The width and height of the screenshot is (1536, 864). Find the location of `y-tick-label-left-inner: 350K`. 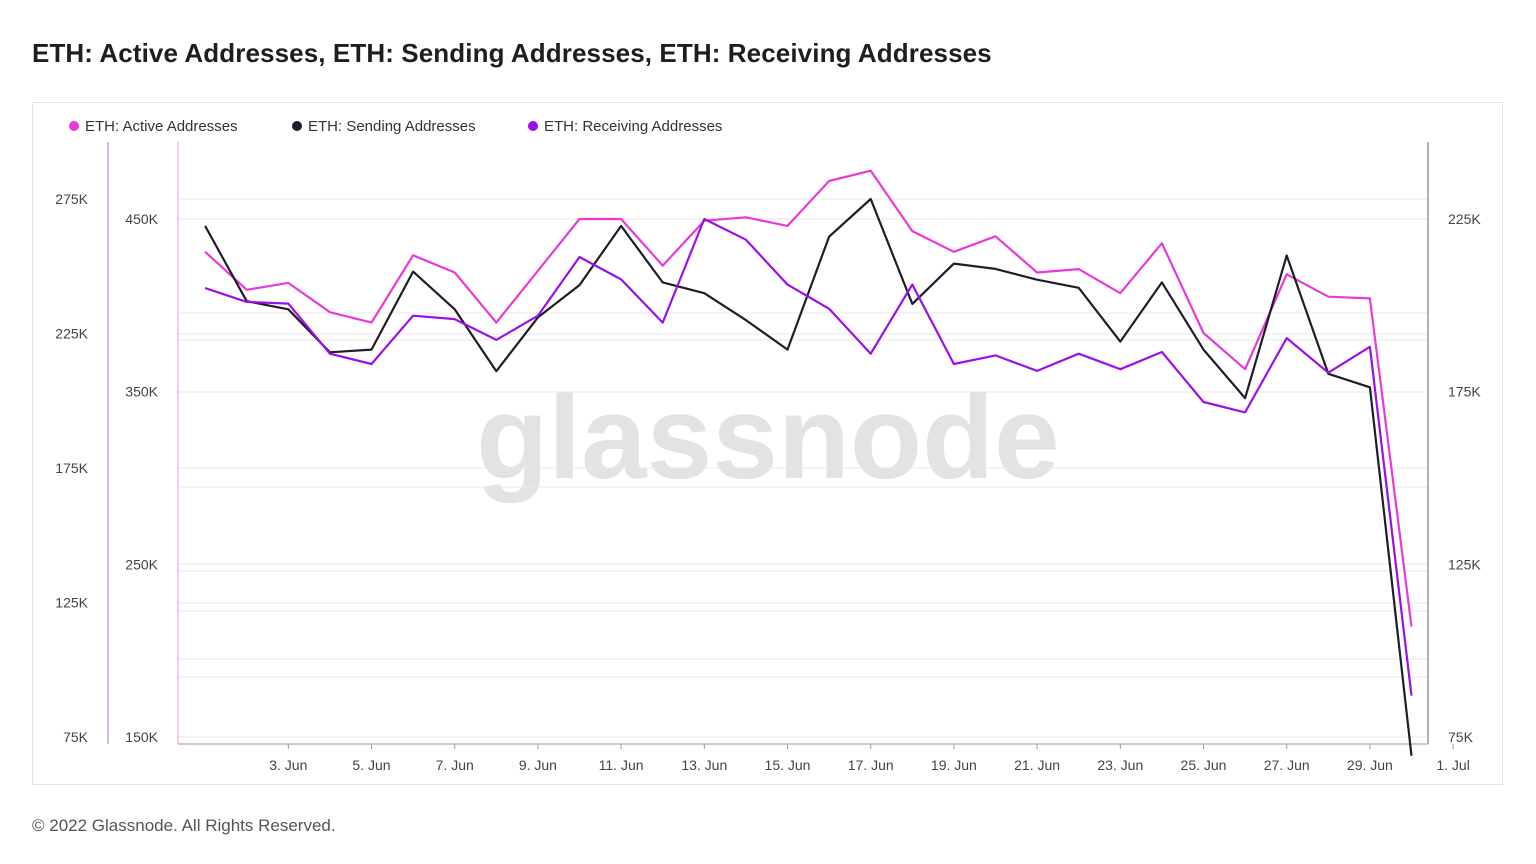

y-tick-label-left-inner: 350K is located at coordinates (141, 392).